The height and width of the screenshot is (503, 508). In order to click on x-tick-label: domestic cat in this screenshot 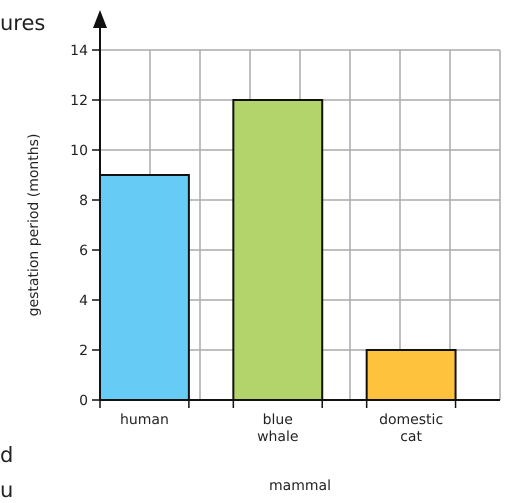, I will do `click(411, 428)`.